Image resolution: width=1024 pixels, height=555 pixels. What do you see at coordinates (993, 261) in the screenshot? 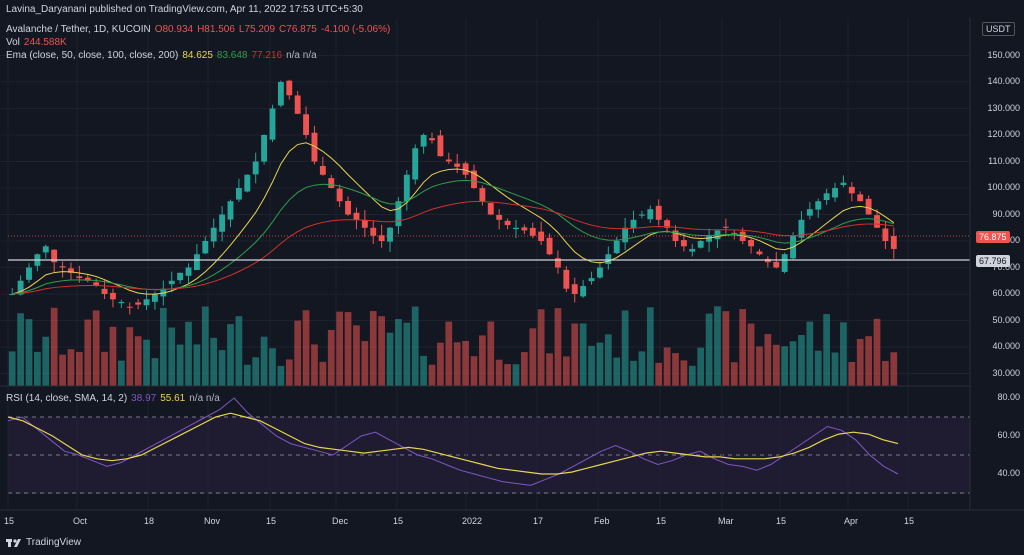
I see `horizontal-line-tag: 67.796` at bounding box center [993, 261].